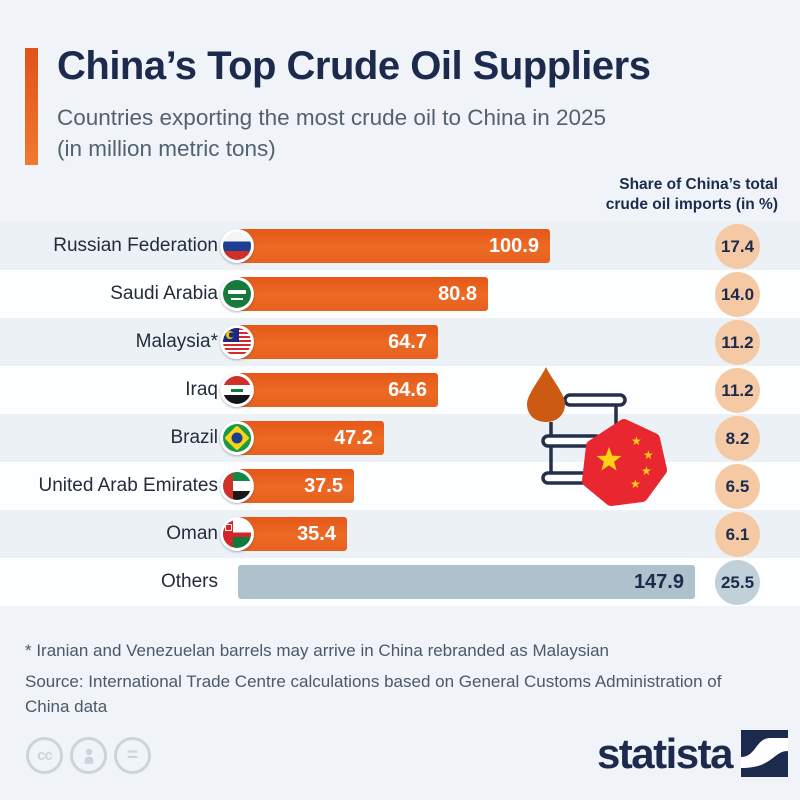 The height and width of the screenshot is (800, 800). I want to click on chart-row-russian-federation: Russian Federation 100.9 17.4, so click(400, 246).